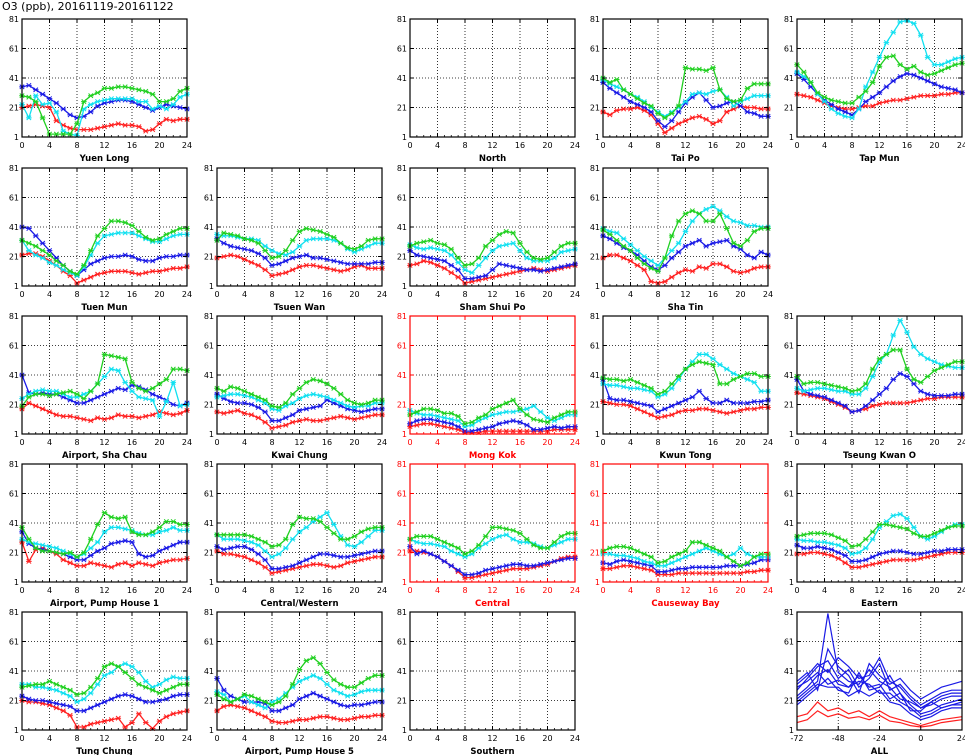  I want to click on station-title: Tung Chung, so click(104, 751).